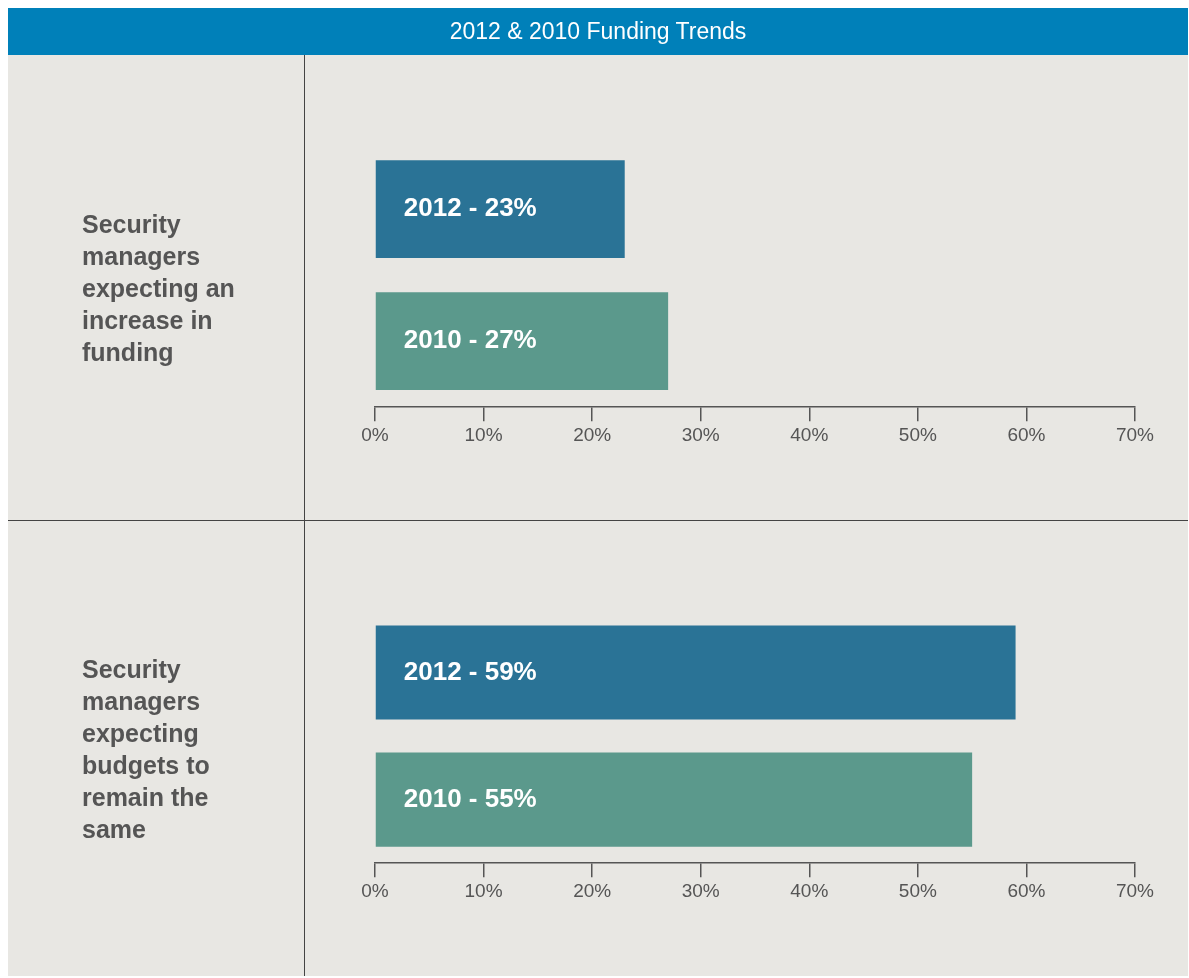  Describe the element at coordinates (510, 797) in the screenshot. I see `data-label: 55%` at that location.